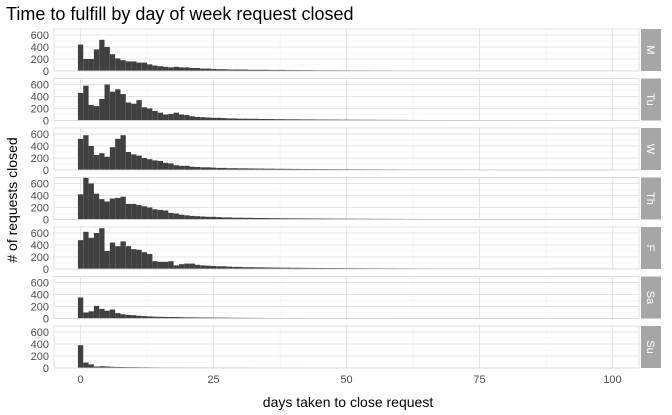 Image resolution: width=672 pixels, height=415 pixels. Describe the element at coordinates (346, 380) in the screenshot. I see `x-tick-label: 50` at that location.